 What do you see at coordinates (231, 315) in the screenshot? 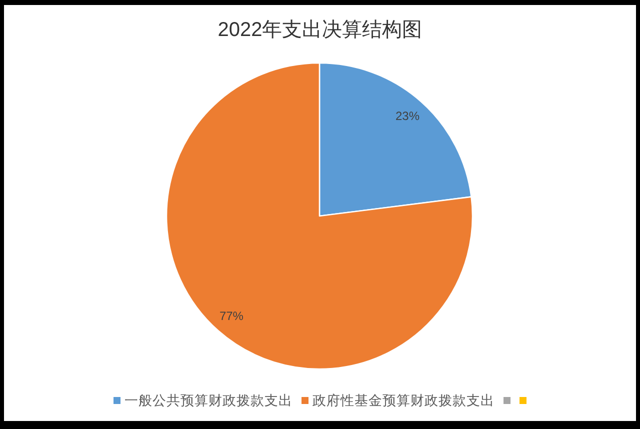
I see `data-label: 77%` at bounding box center [231, 315].